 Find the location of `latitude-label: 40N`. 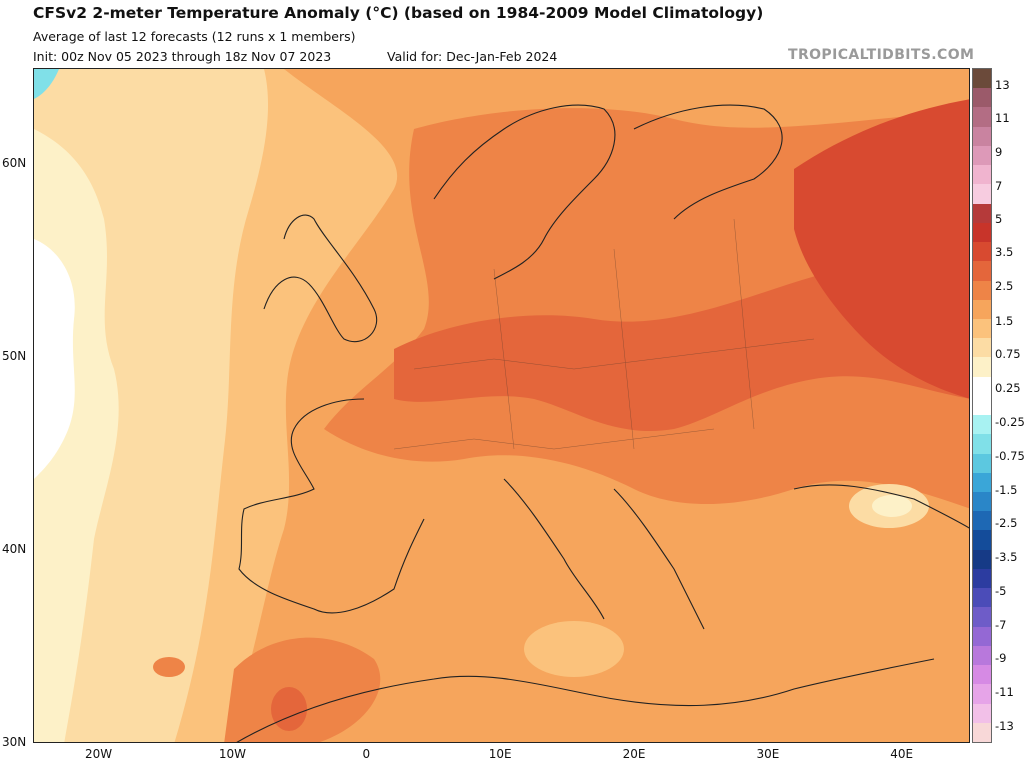

latitude-label: 40N is located at coordinates (14, 549).